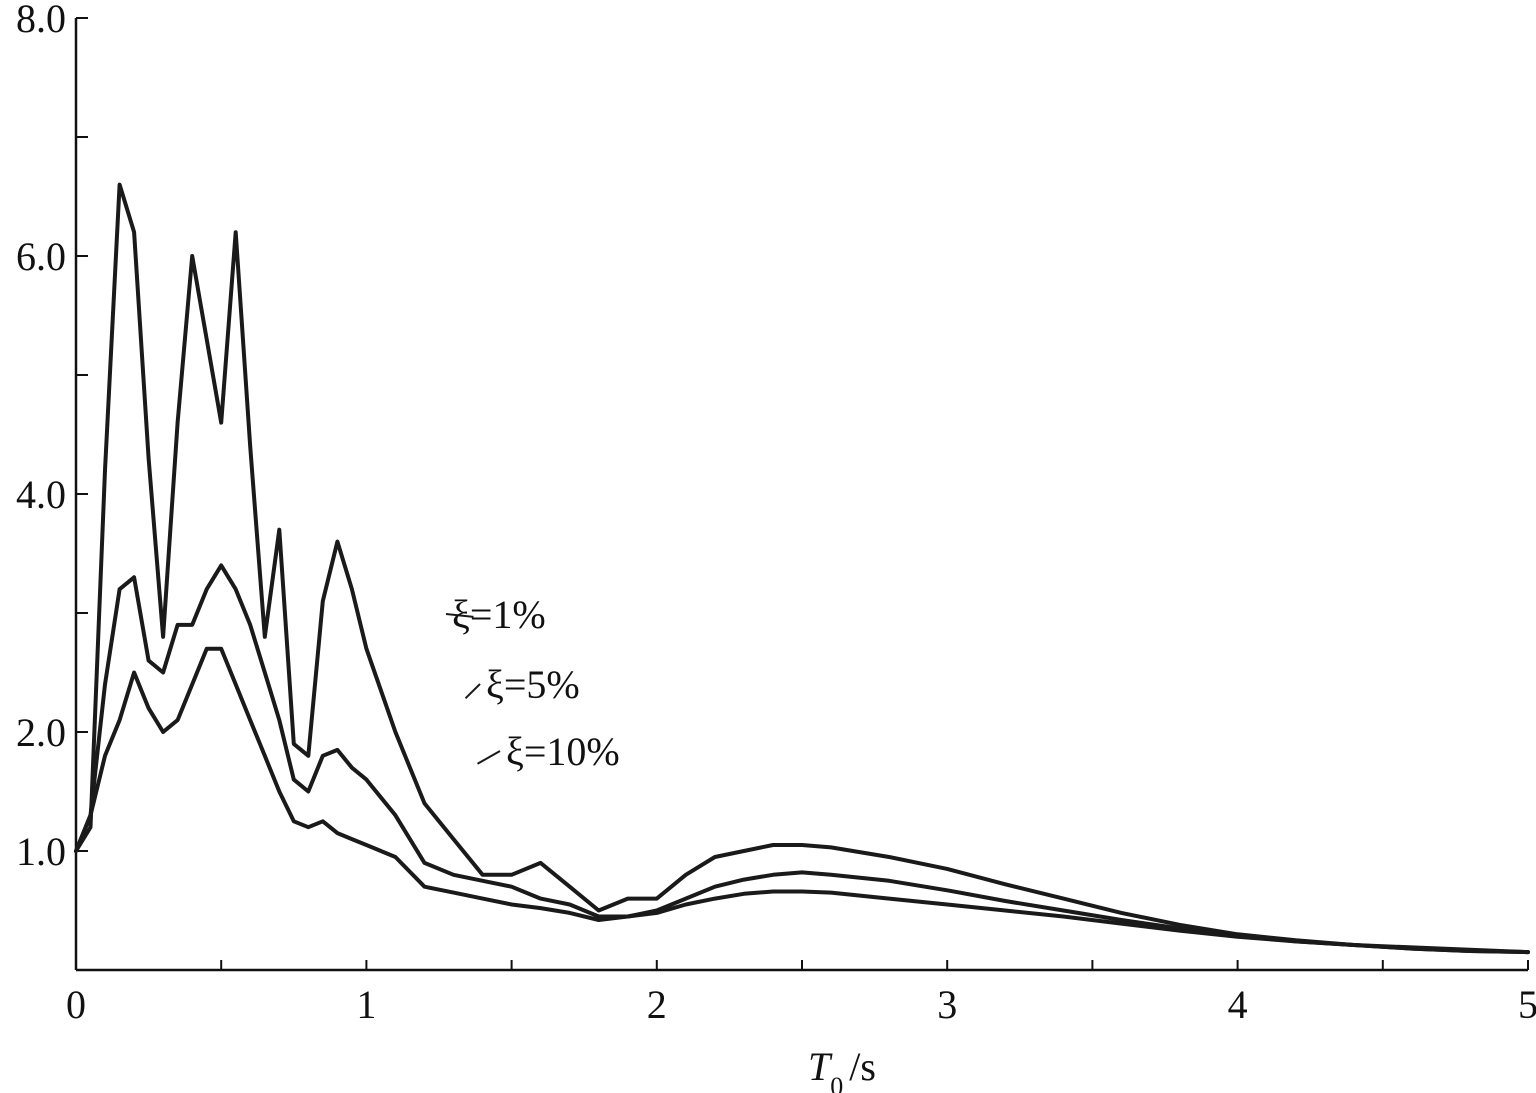 Image resolution: width=1536 pixels, height=1093 pixels. Describe the element at coordinates (366, 1004) in the screenshot. I see `x-tick-label: 1` at that location.